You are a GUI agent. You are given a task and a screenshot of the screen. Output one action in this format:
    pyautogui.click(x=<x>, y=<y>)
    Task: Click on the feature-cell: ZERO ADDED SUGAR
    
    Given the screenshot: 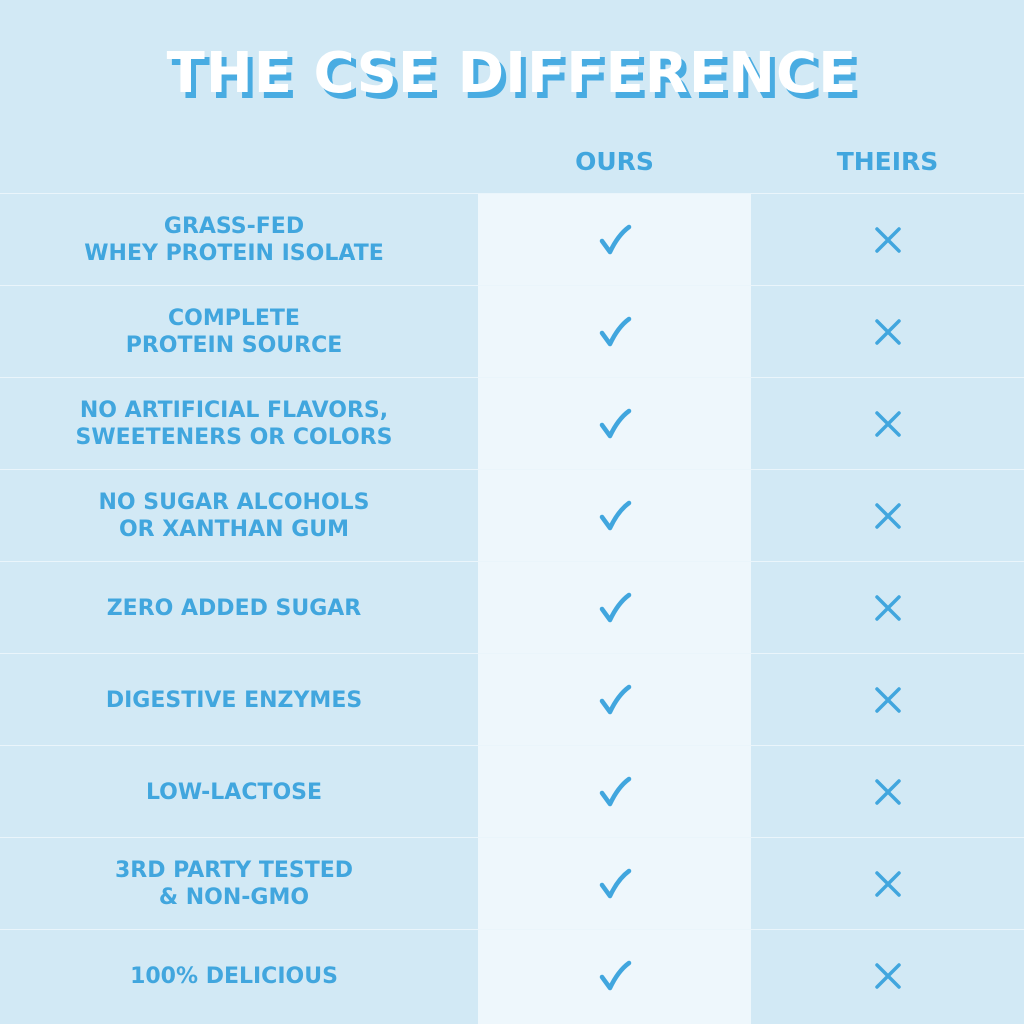 What is the action you would take?
    pyautogui.click(x=234, y=608)
    